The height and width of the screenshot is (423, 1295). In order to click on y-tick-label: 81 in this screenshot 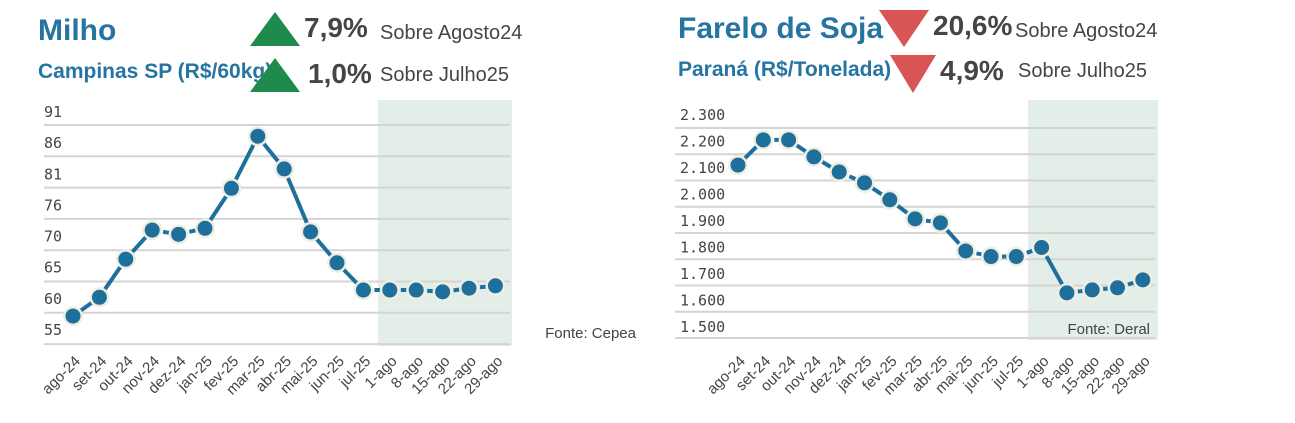, I will do `click(53, 174)`.